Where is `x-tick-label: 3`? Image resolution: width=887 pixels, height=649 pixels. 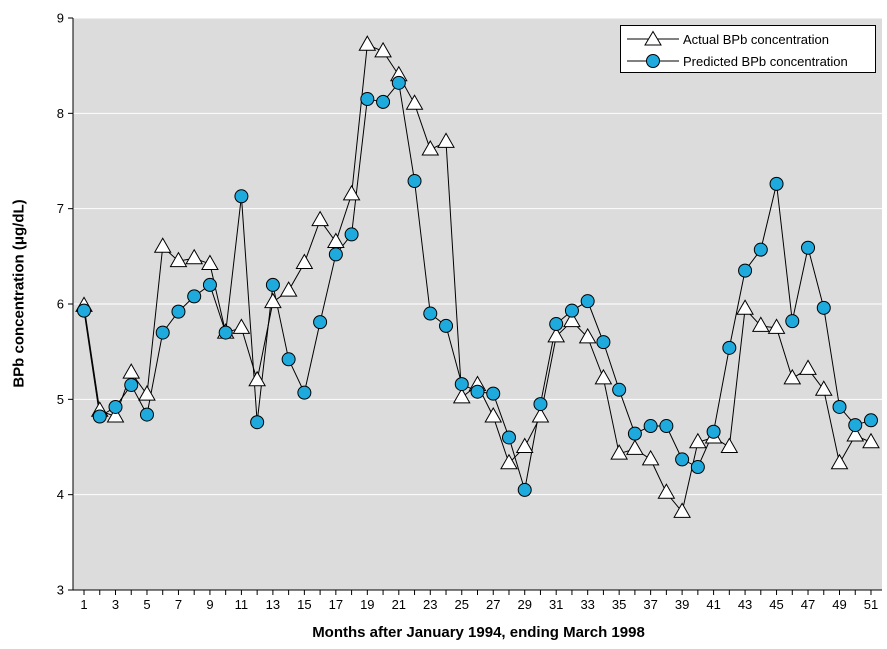
x-tick-label: 3 is located at coordinates (115, 604).